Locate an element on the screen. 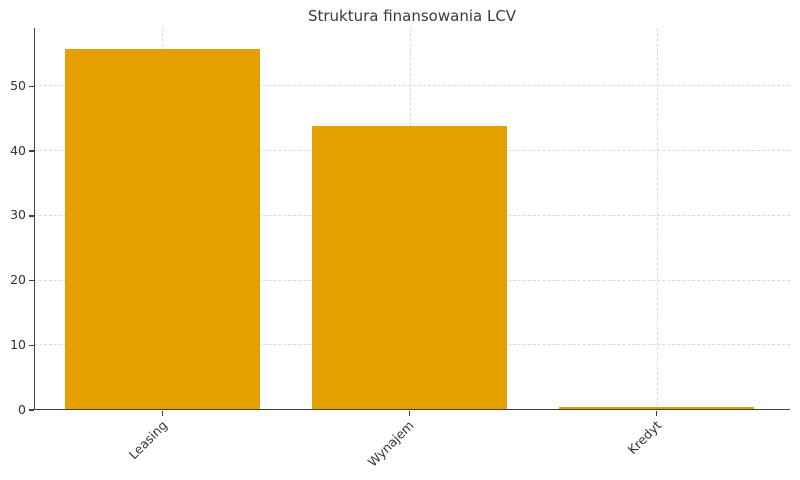 This screenshot has width=800, height=480. gridline-horizontal is located at coordinates (412, 86).